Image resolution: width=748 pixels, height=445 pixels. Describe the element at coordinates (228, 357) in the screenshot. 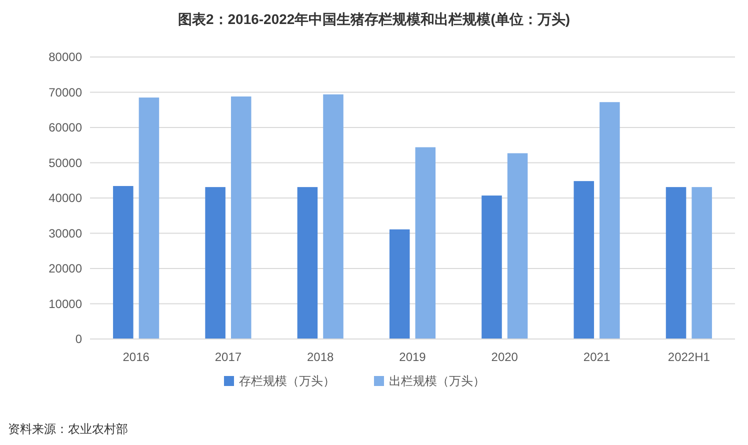

I see `x-tick-label: 2017` at that location.